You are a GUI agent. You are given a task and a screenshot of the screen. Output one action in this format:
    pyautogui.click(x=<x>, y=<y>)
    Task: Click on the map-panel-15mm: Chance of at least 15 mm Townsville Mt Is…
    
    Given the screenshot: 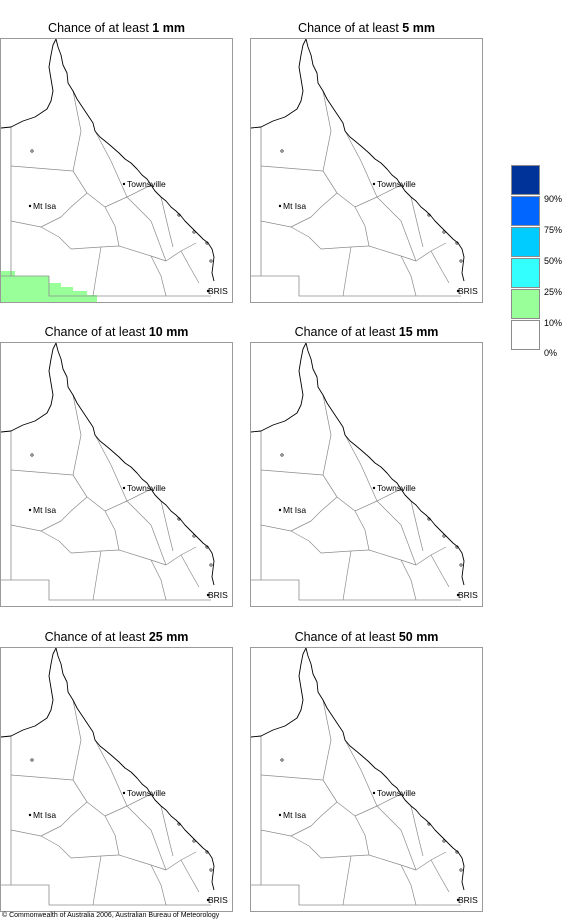 What is the action you would take?
    pyautogui.click(x=366, y=466)
    